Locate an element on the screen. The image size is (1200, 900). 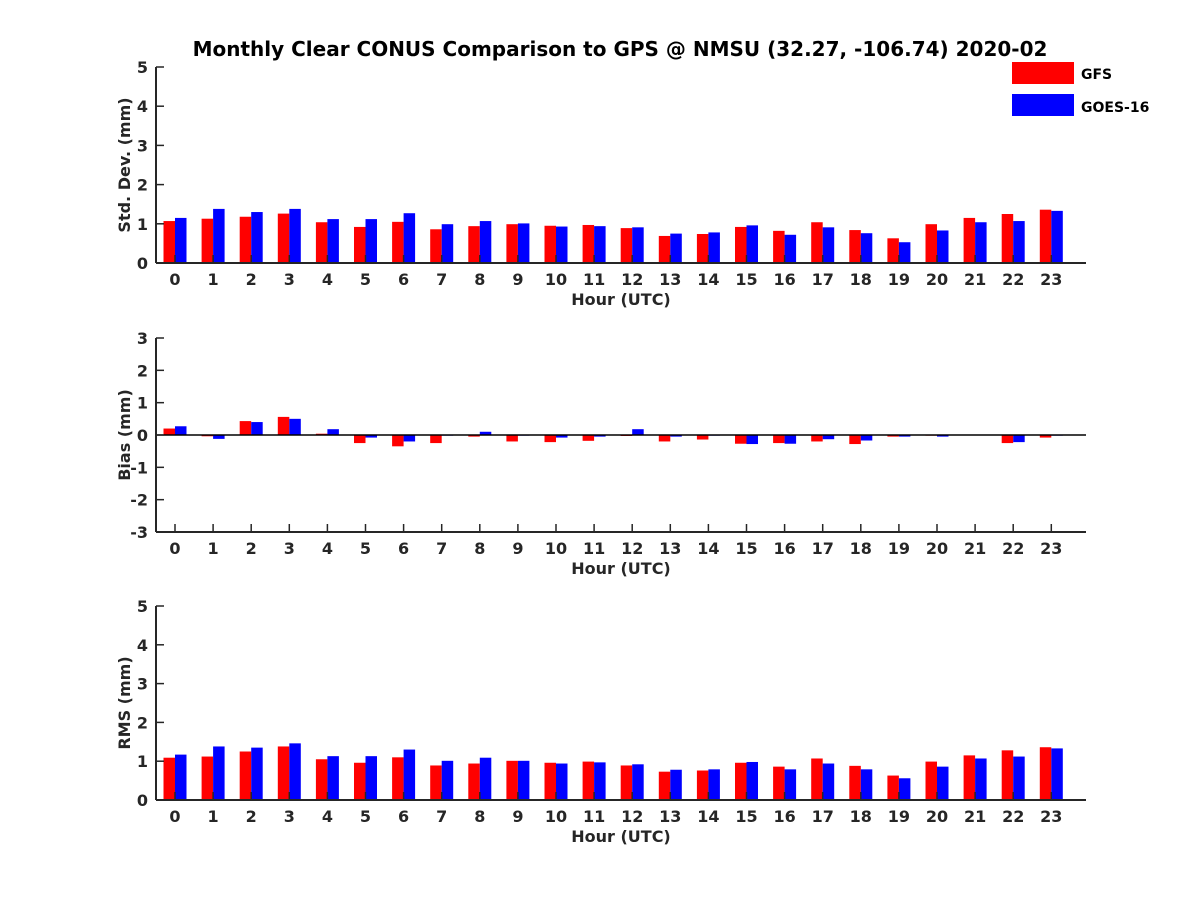
legend: GFS GOES-16 is located at coordinates (1080, 89).